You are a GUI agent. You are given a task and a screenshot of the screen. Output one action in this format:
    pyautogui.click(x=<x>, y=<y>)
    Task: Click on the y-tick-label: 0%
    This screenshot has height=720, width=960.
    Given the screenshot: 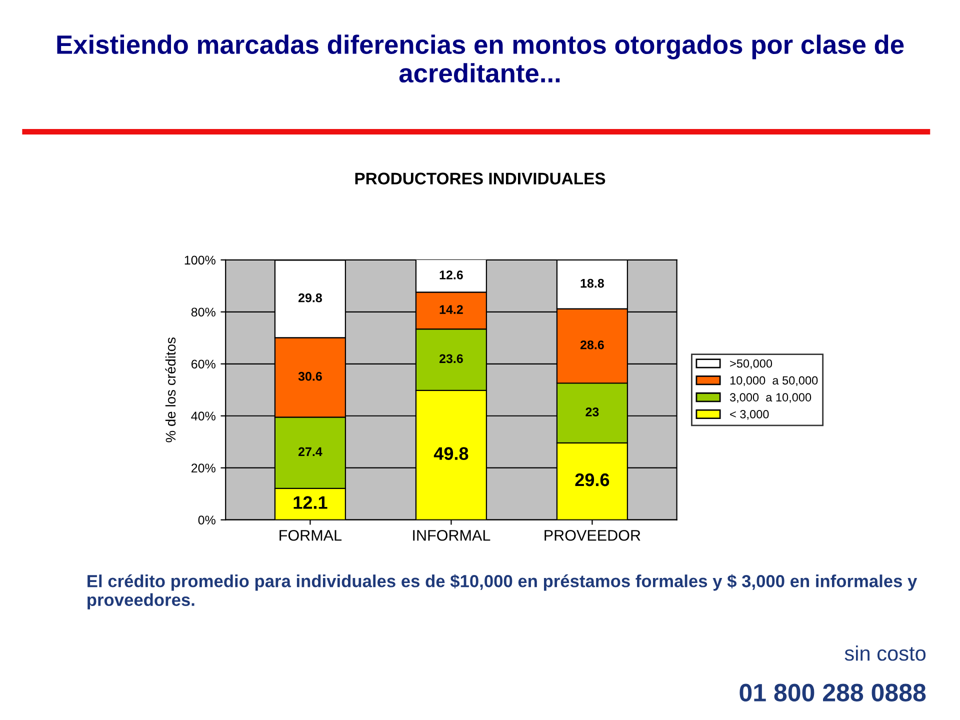 What is the action you would take?
    pyautogui.click(x=207, y=520)
    